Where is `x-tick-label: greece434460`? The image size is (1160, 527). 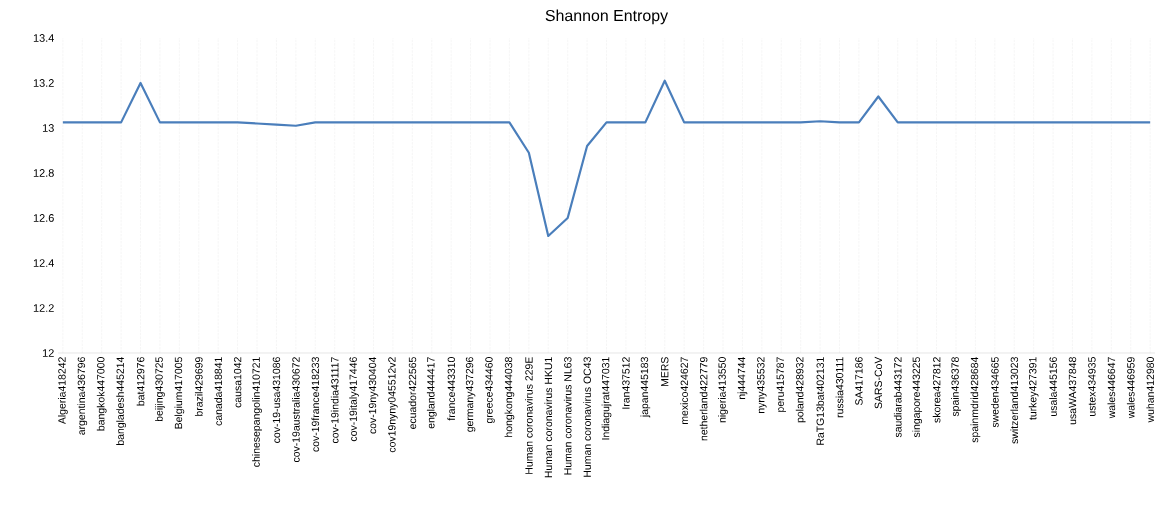
x-tick-label: greece434460 is located at coordinates (490, 390).